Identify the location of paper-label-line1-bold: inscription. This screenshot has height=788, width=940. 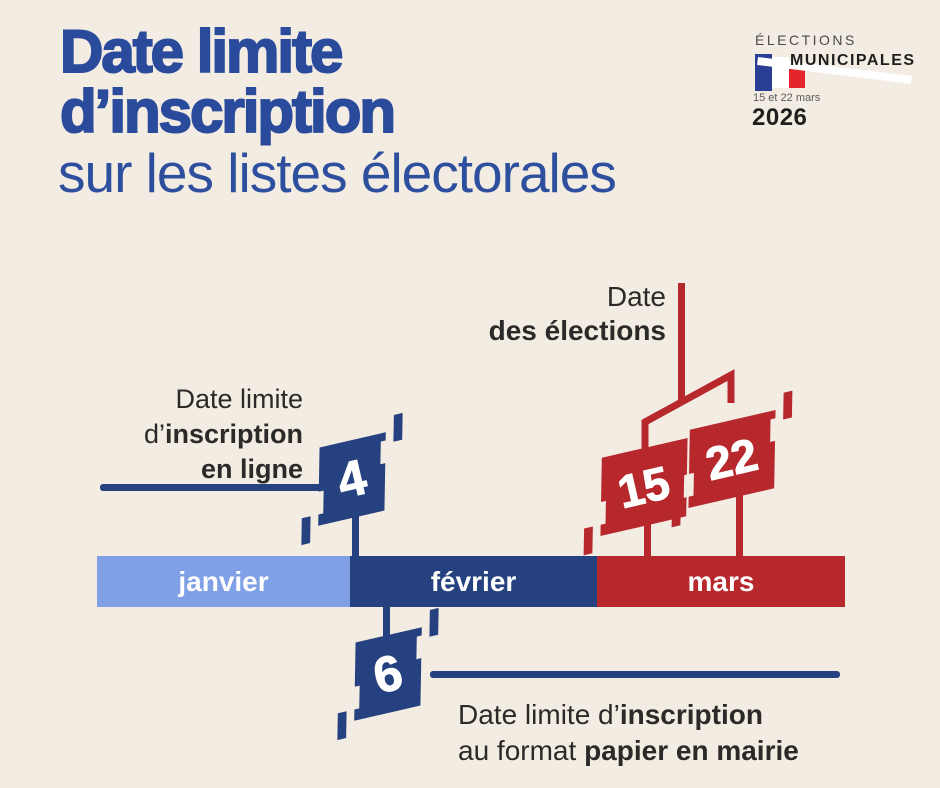
(691, 714).